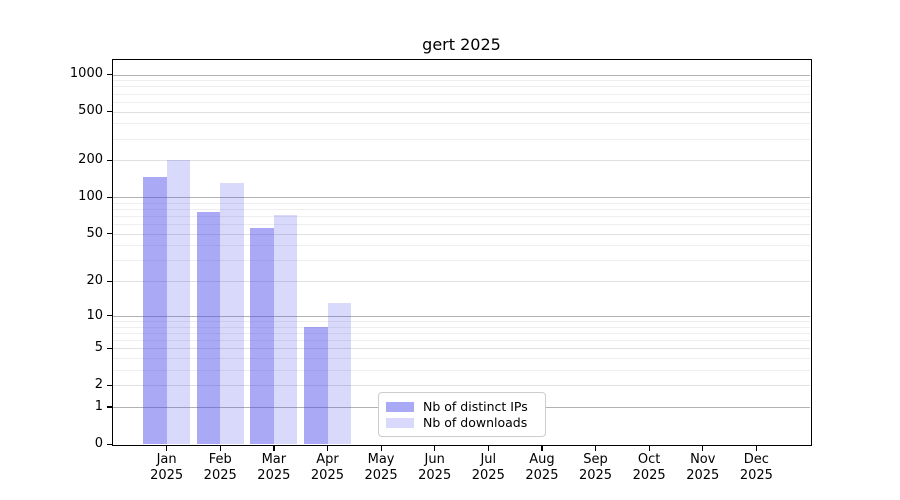  I want to click on legend-swatch-downloads, so click(400, 422).